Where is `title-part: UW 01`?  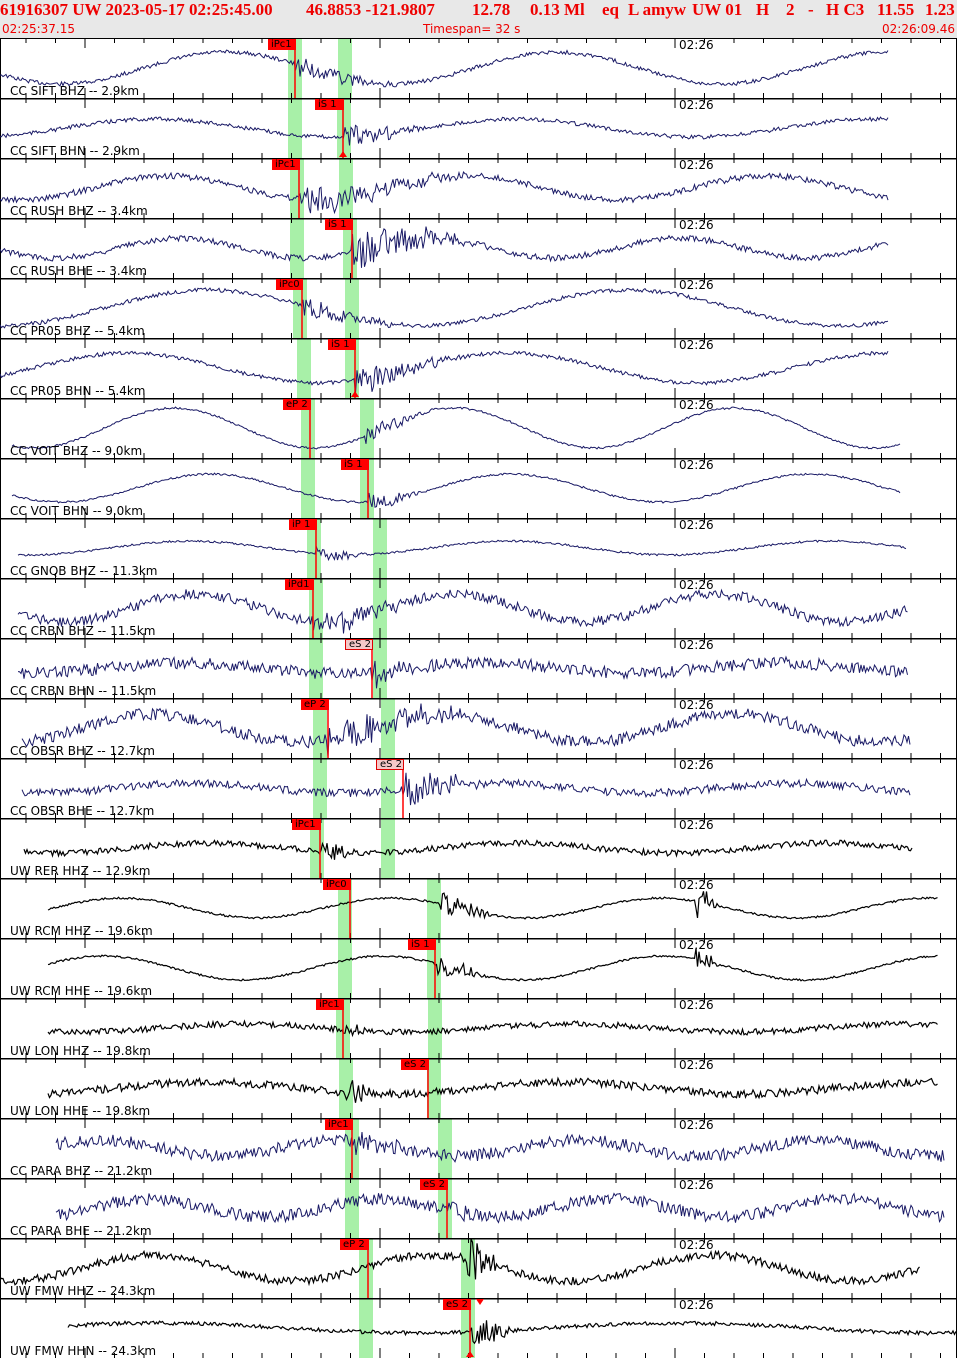 title-part: UW 01 is located at coordinates (717, 9).